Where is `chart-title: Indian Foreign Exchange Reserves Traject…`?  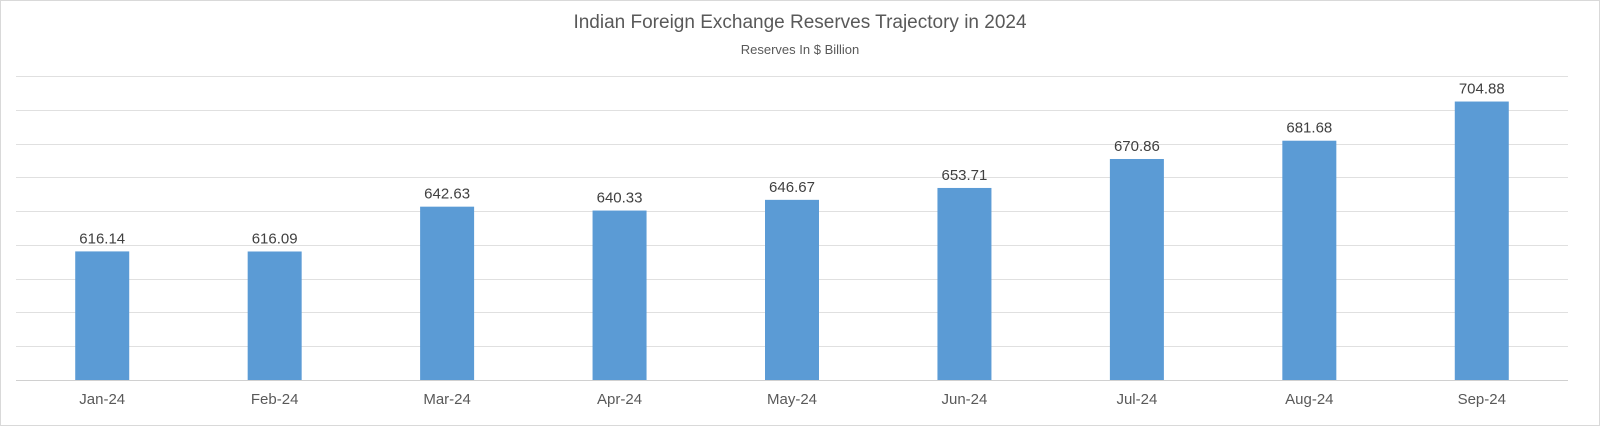
chart-title: Indian Foreign Exchange Reserves Traject… is located at coordinates (800, 22).